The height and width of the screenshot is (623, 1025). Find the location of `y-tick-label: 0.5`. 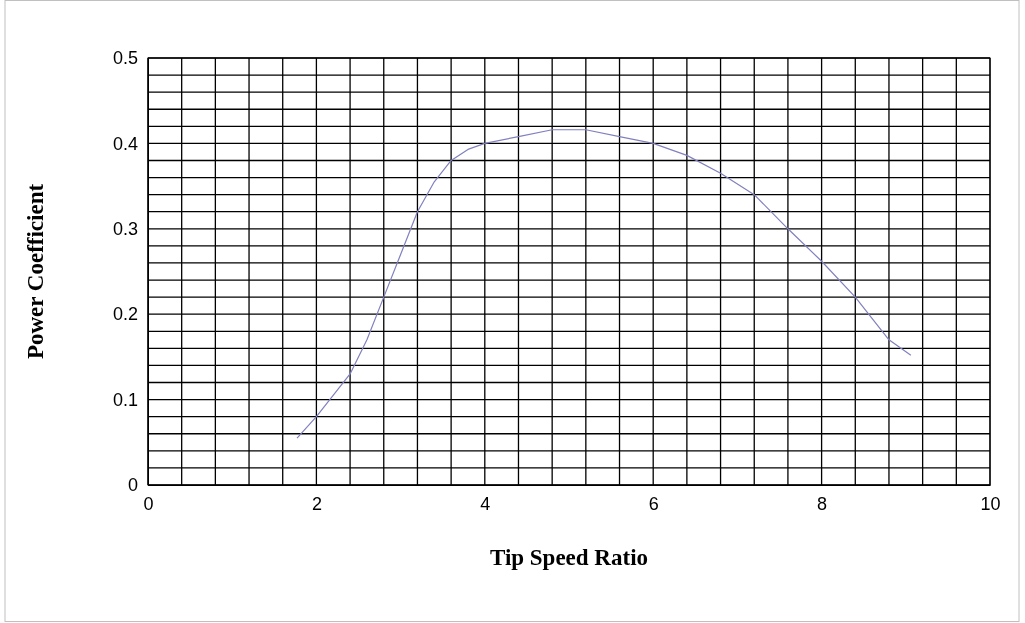

y-tick-label: 0.5 is located at coordinates (125, 58).